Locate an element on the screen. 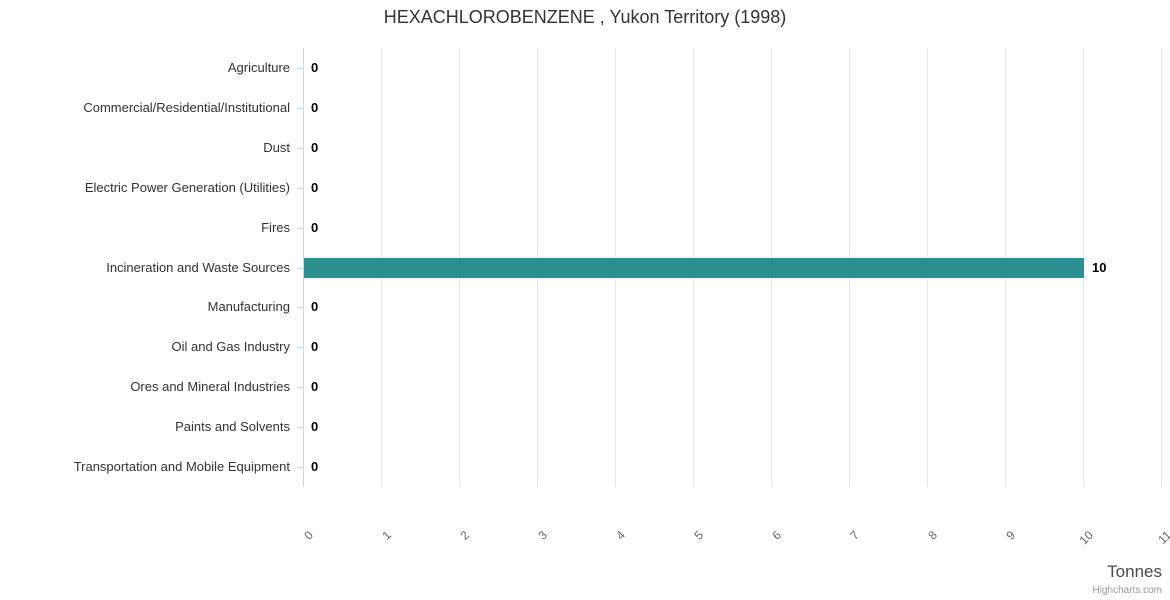 The width and height of the screenshot is (1170, 600). category-label: Agriculture is located at coordinates (258, 67).